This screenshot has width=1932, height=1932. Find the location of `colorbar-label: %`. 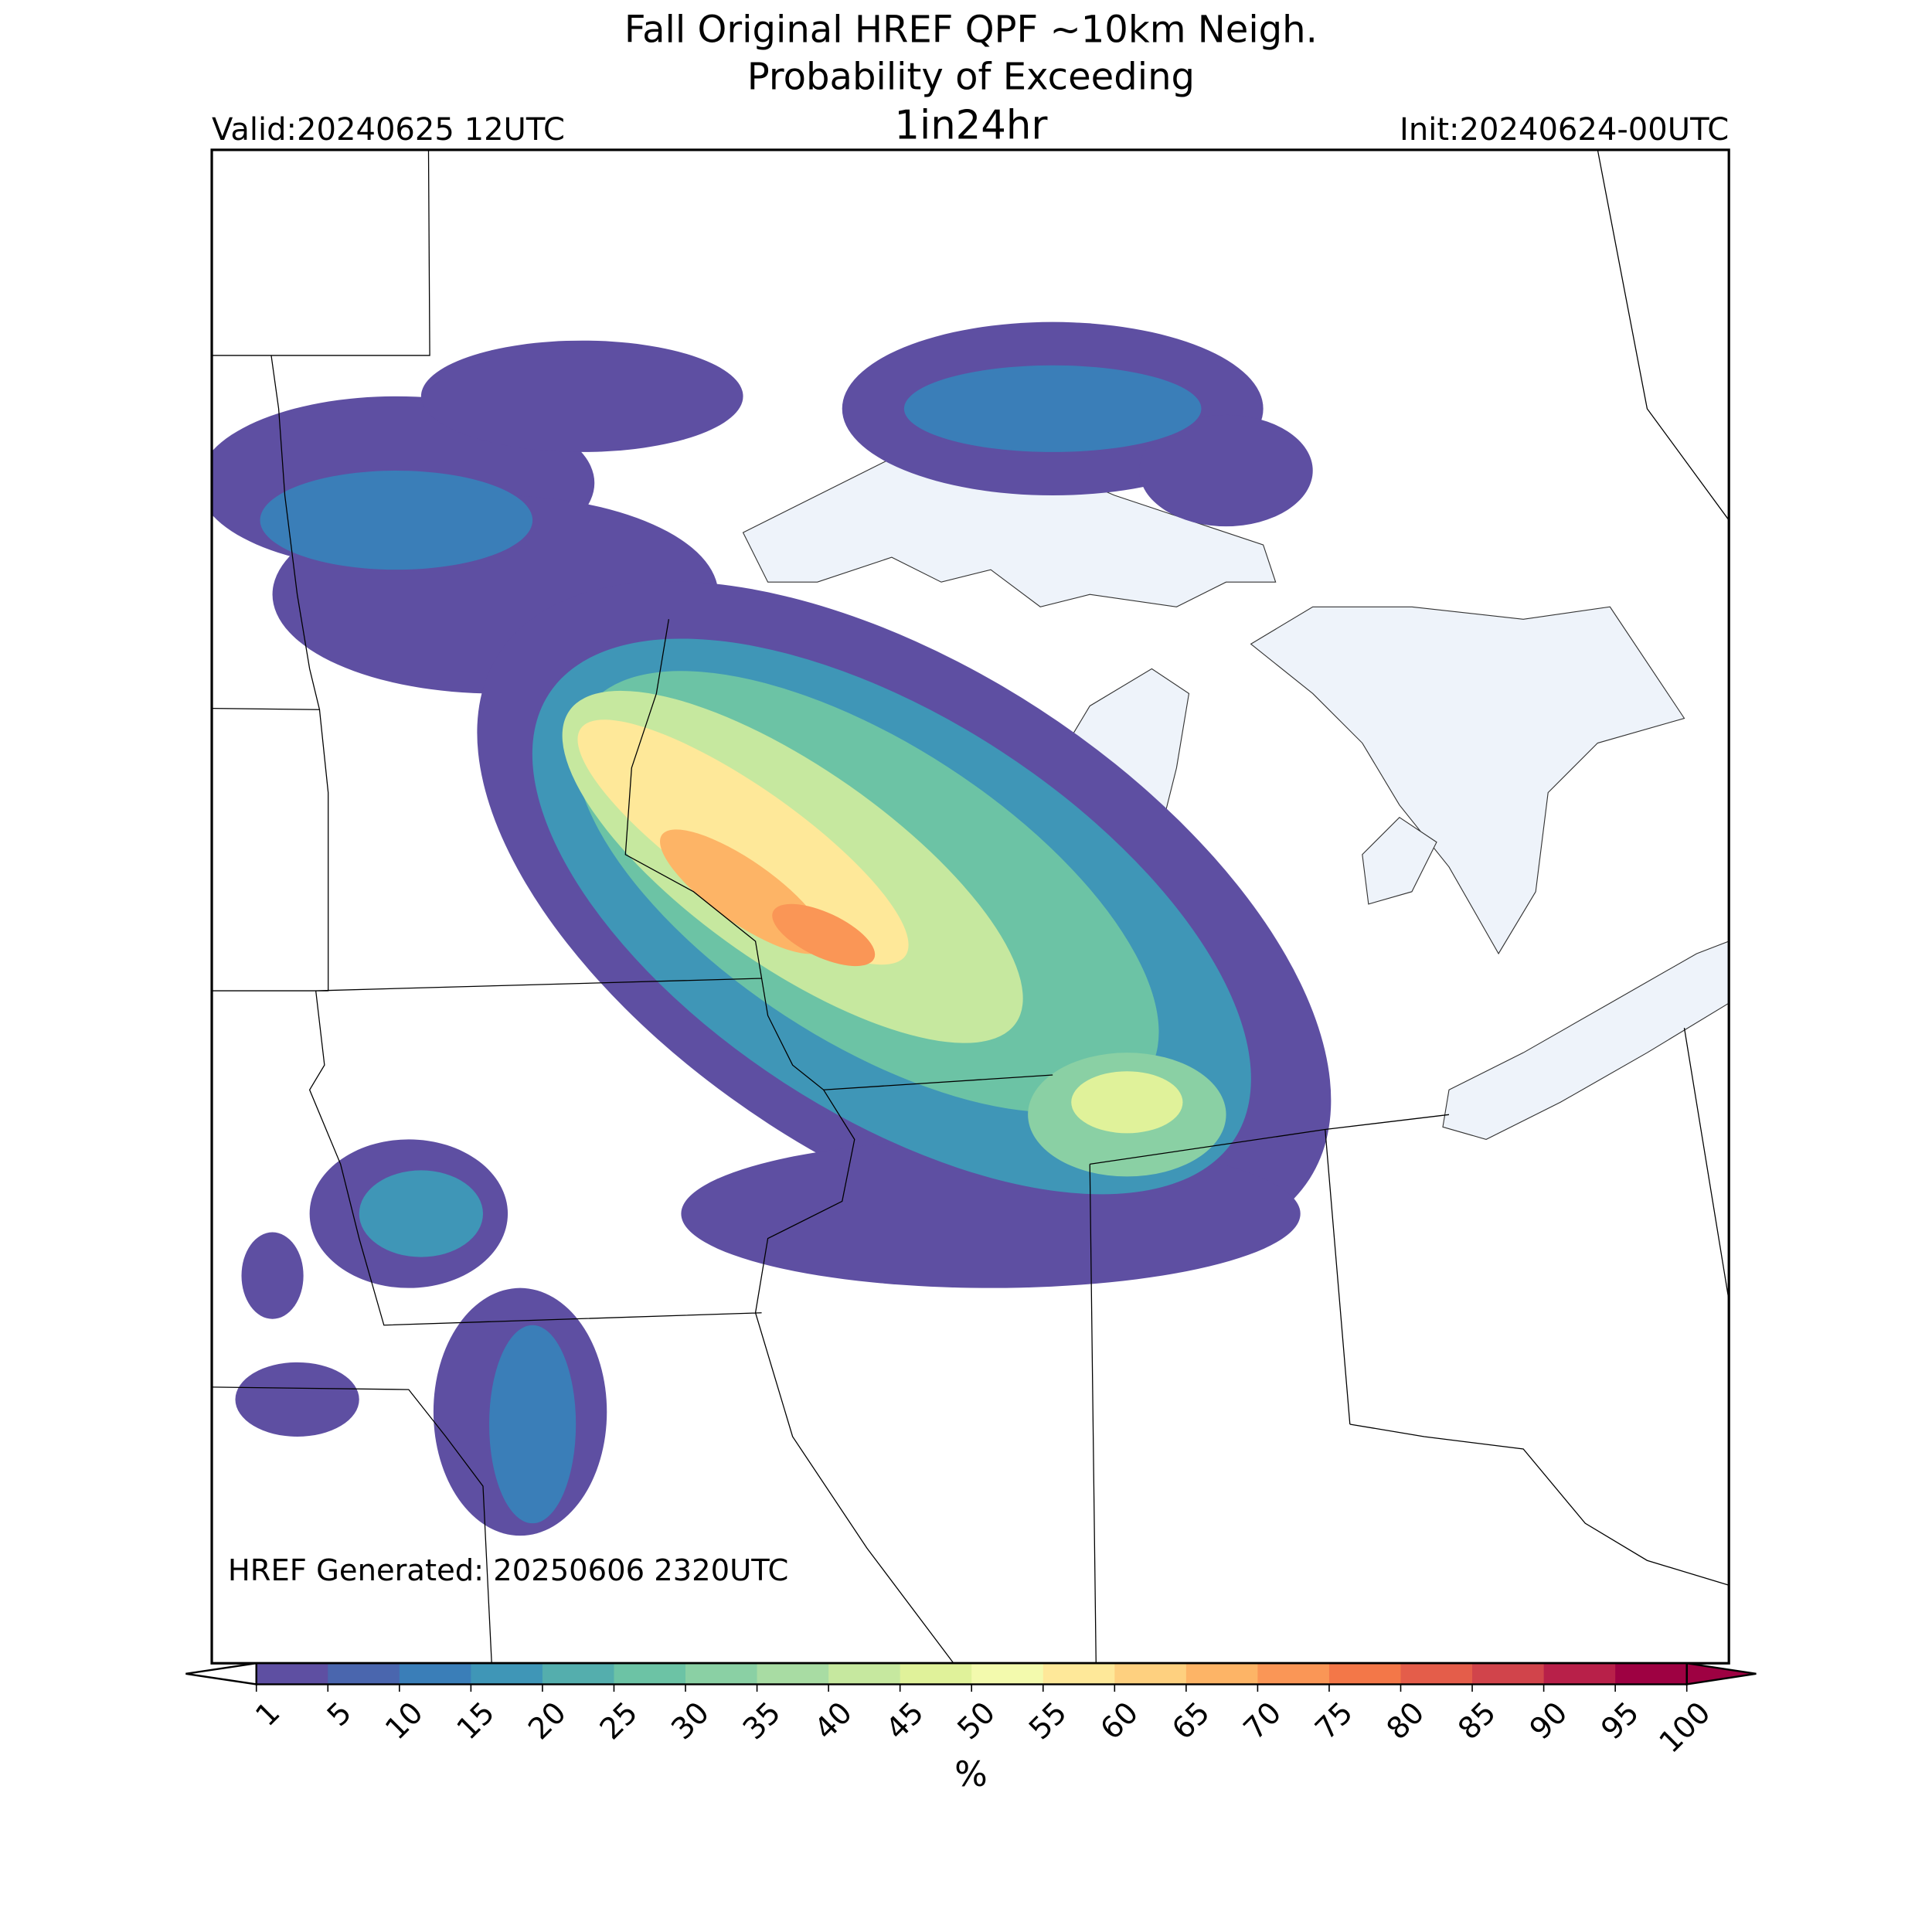

colorbar-label: % is located at coordinates (971, 1773).